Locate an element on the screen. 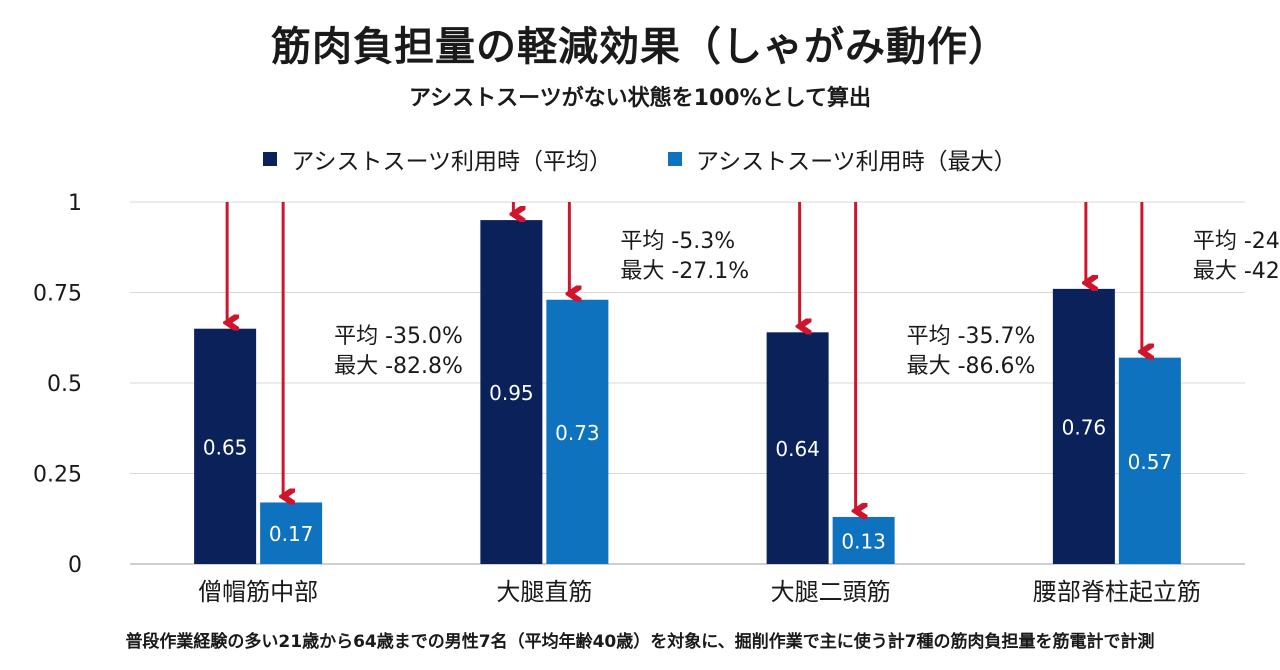 Image resolution: width=1280 pixels, height=670 pixels. legend-label-maximum: アシストスーツ利用時（最大） is located at coordinates (856, 162).